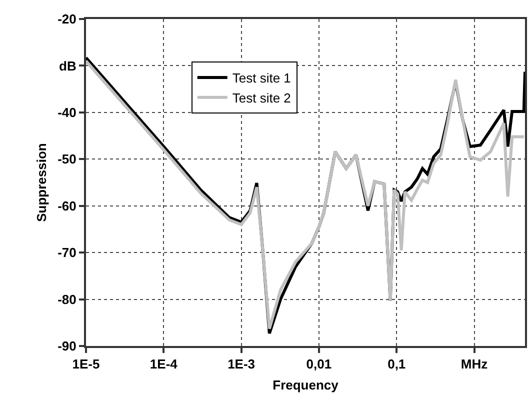  I want to click on legend-label: Test site 1, so click(261, 78).